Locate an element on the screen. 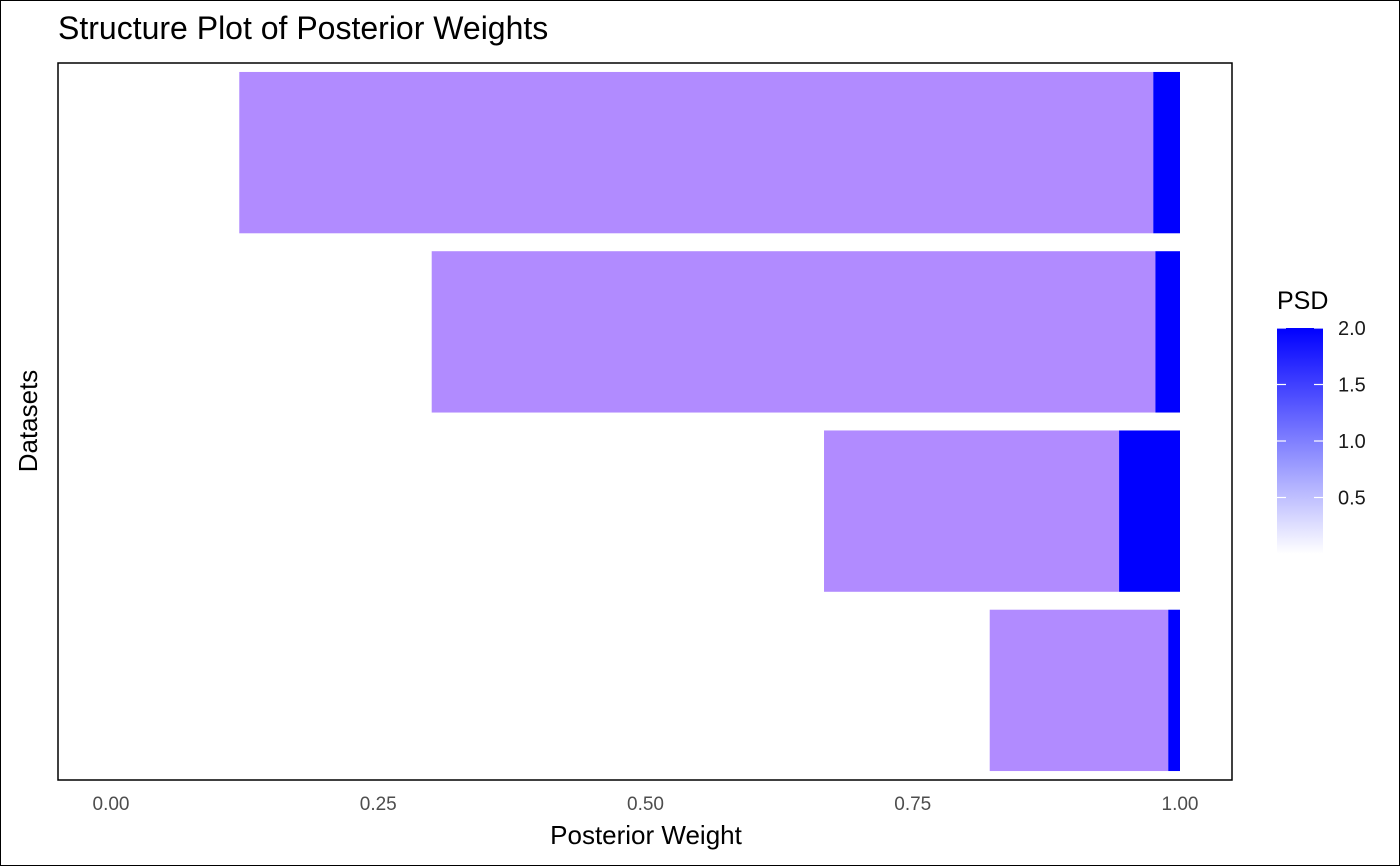 This screenshot has height=866, width=1400. x-tick-label: 0.25 is located at coordinates (378, 804).